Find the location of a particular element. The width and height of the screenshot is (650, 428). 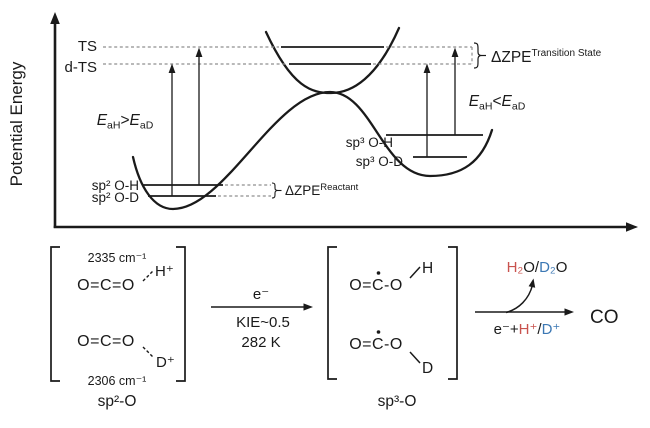

ea-left-label: EaH>EaD is located at coordinates (125, 122).